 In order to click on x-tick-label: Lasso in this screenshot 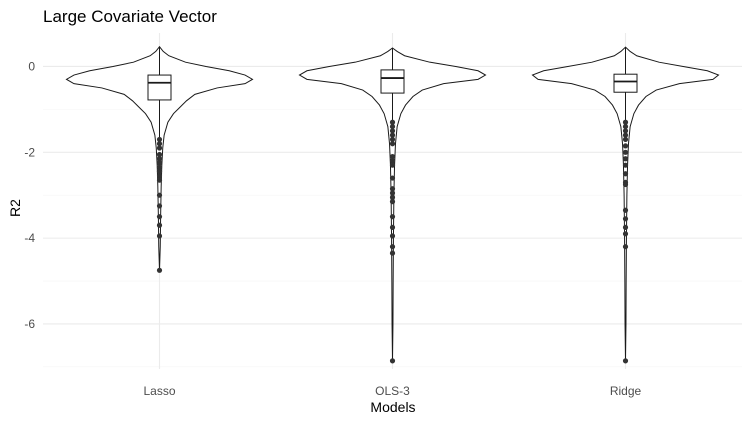, I will do `click(159, 391)`.